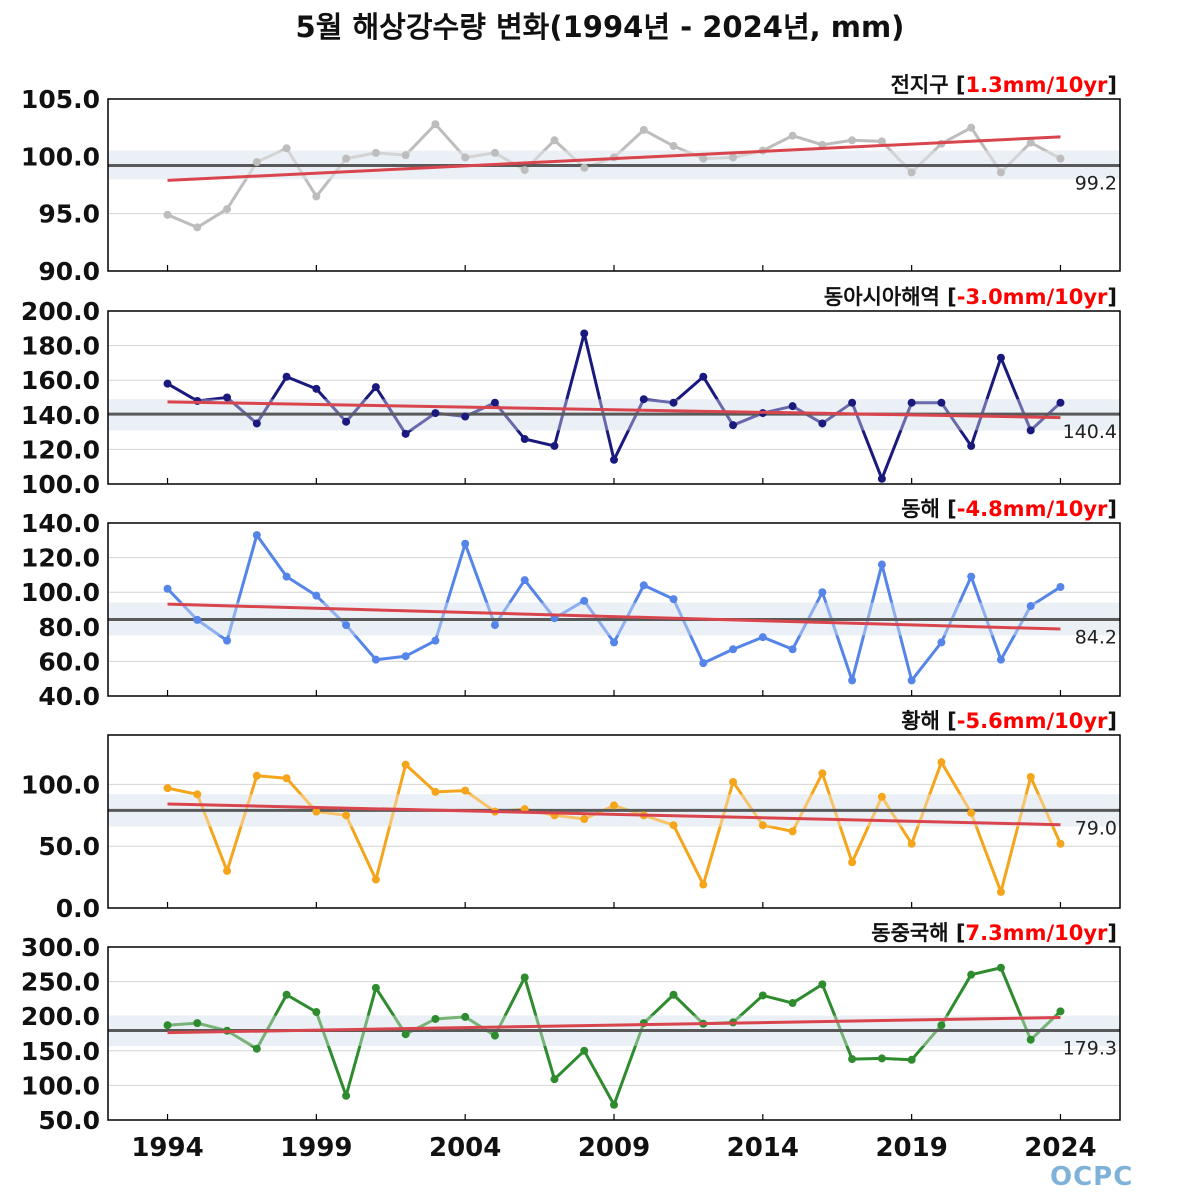  I want to click on x-tick-label: 1999, so click(316, 1148).